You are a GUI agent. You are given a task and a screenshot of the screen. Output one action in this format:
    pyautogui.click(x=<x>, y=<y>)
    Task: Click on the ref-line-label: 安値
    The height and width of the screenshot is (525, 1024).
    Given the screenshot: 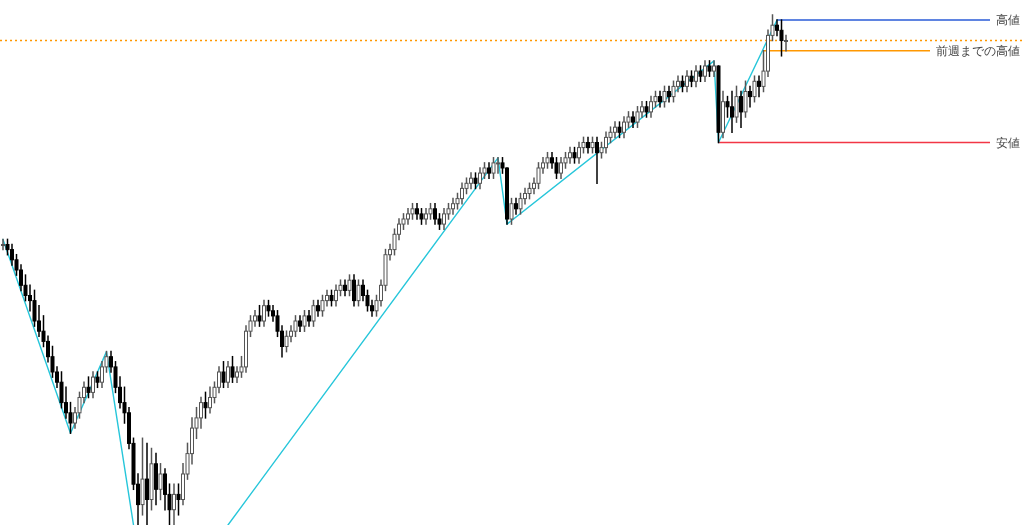 What is the action you would take?
    pyautogui.click(x=1008, y=142)
    